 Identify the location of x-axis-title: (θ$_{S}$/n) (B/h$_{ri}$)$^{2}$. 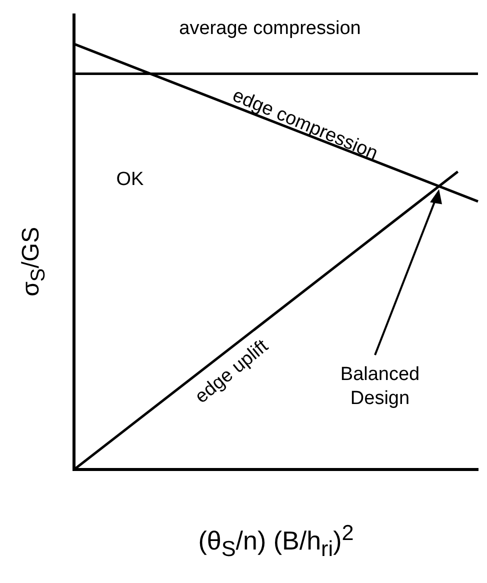
(276, 541).